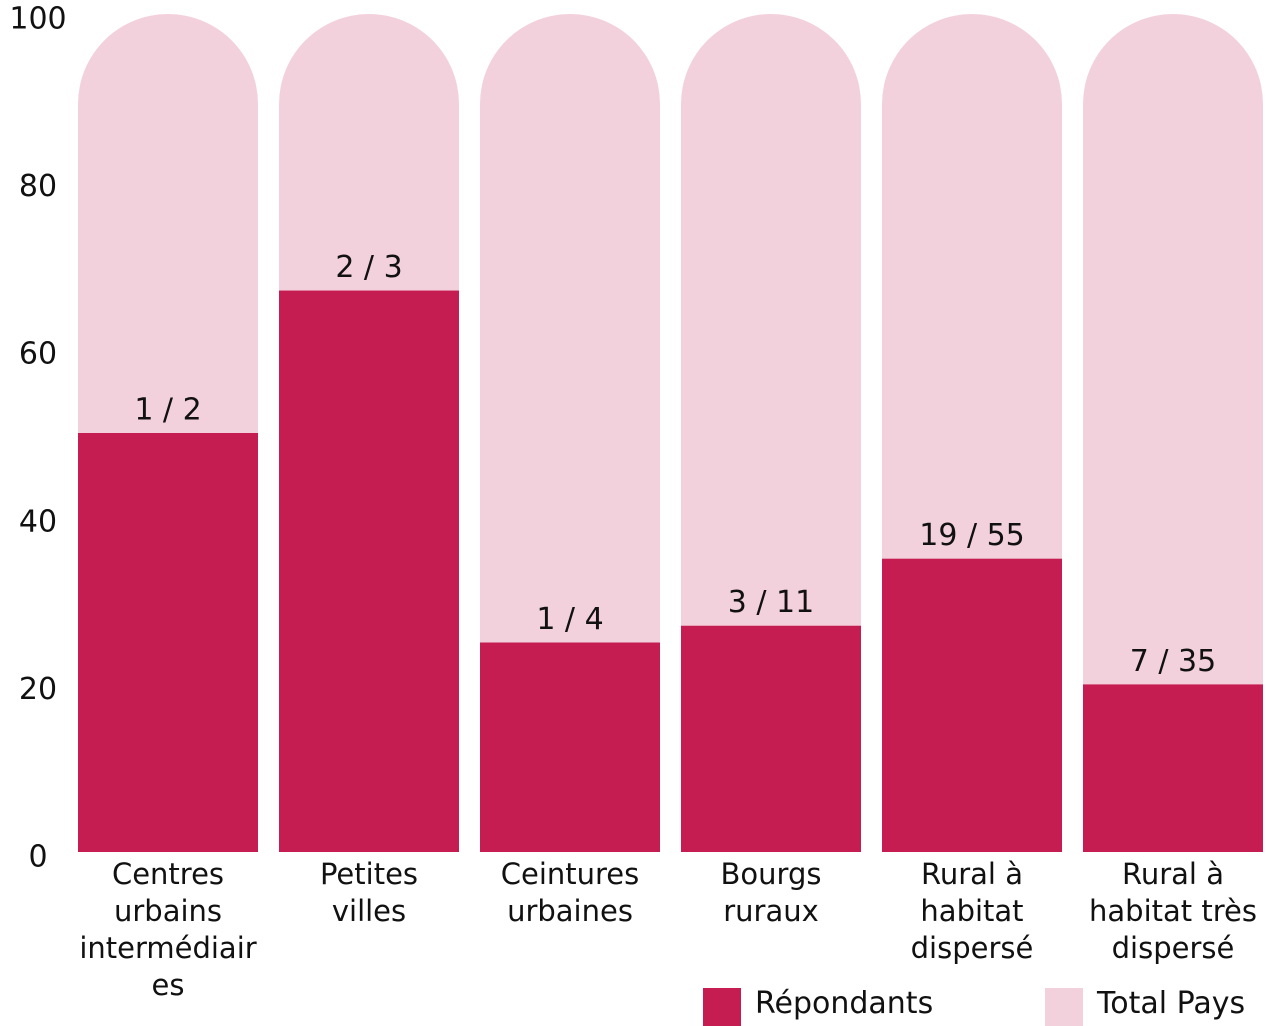 This screenshot has height=1026, width=1266. I want to click on x-tick-label: Rural à habitat très dispersé, so click(1173, 911).